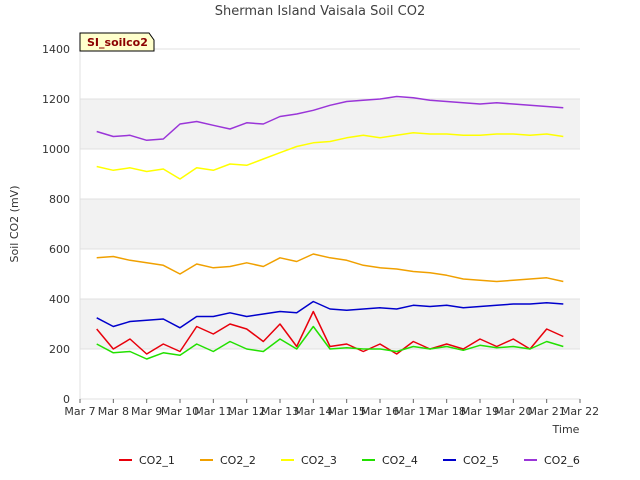 This screenshot has width=640, height=480. I want to click on x-tick-label-14: Mar 21, so click(547, 411).